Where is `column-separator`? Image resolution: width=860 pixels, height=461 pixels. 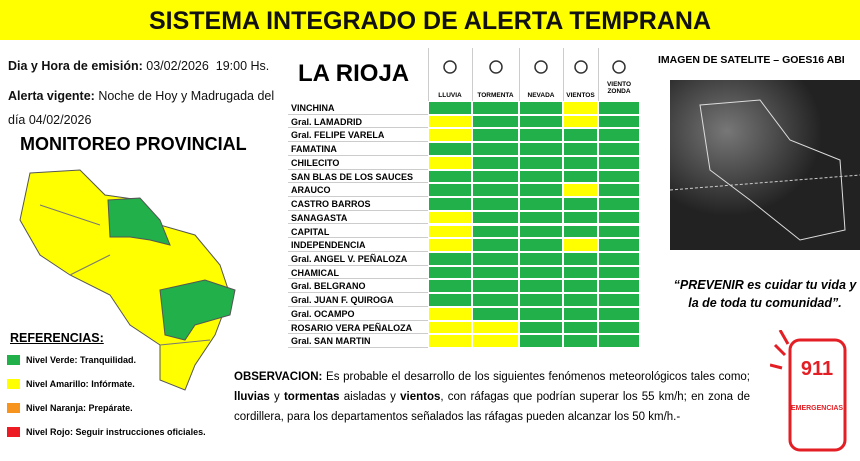 column-separator is located at coordinates (428, 74).